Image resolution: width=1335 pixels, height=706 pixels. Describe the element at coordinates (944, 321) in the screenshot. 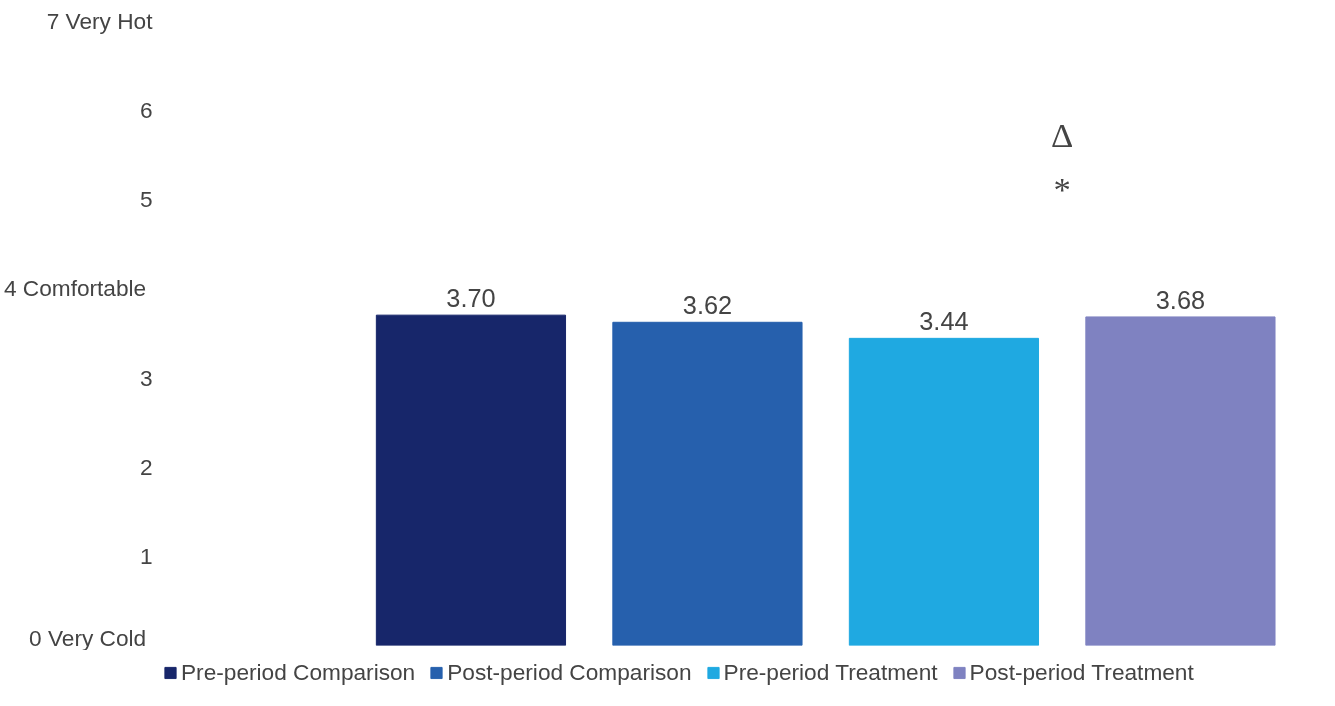

I see `data-label: 3.44` at that location.